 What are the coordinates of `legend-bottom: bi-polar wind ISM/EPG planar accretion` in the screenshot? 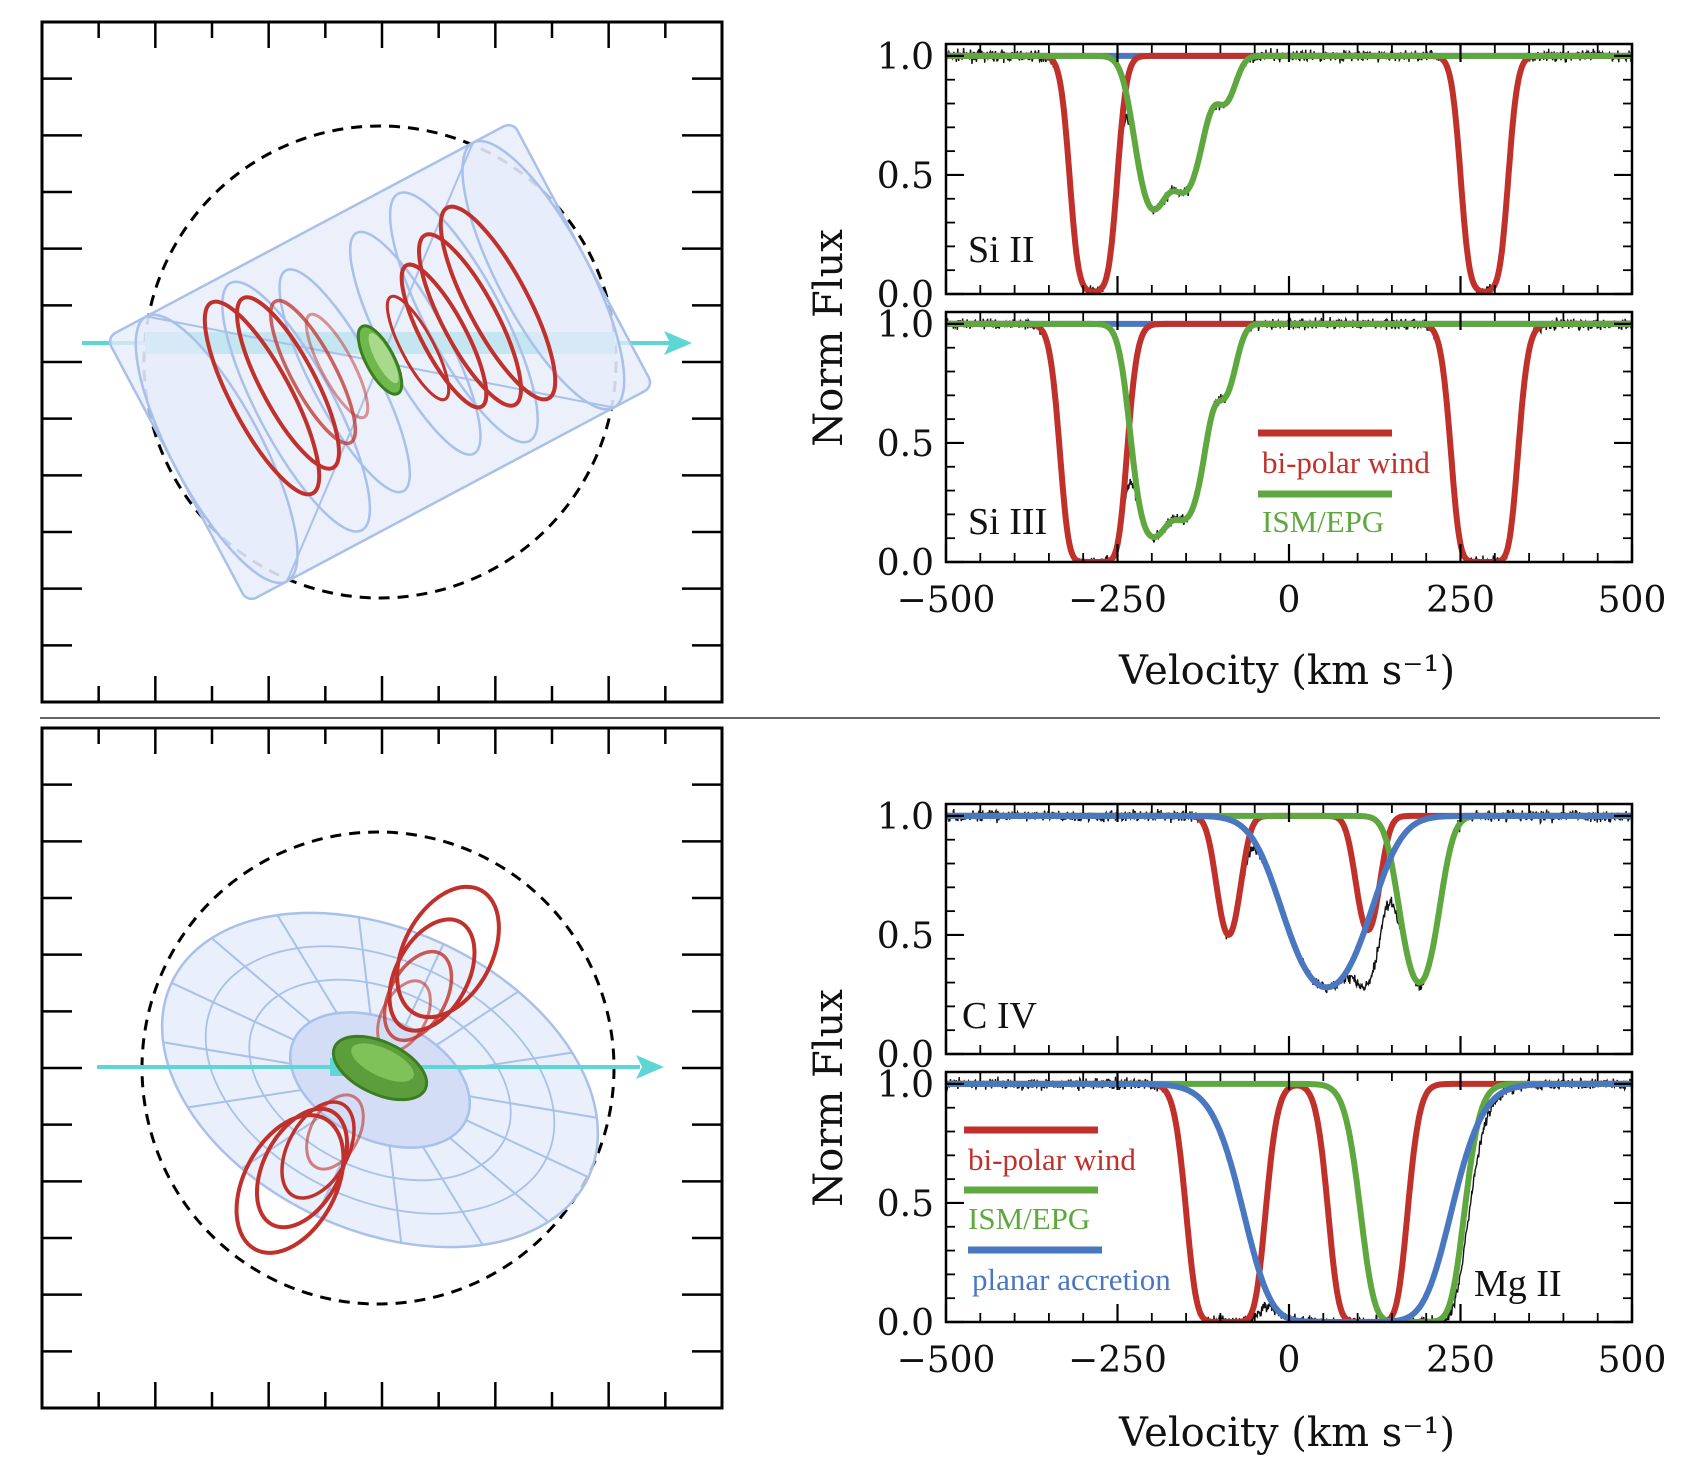 It's located at (1067, 1211).